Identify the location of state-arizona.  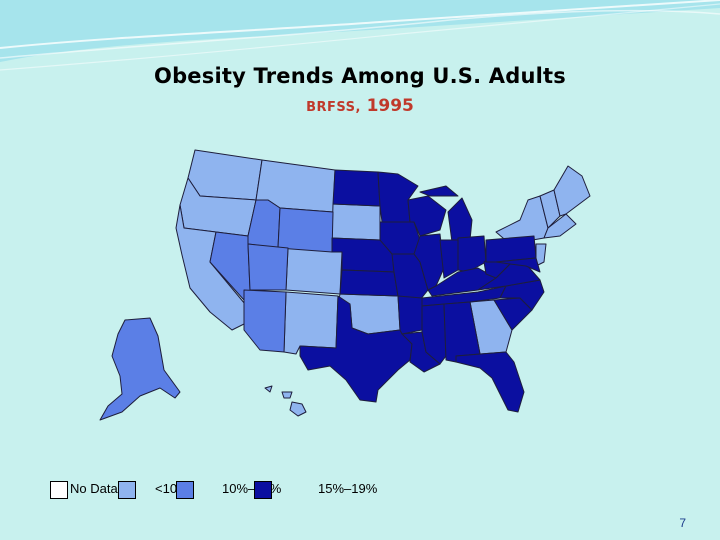
(265, 321).